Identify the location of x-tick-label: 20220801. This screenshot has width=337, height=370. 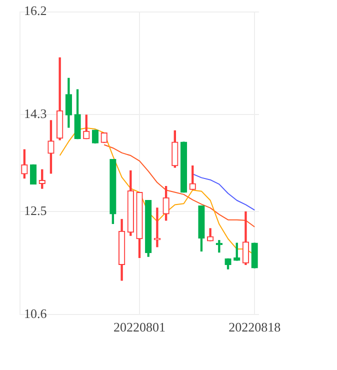
(140, 327).